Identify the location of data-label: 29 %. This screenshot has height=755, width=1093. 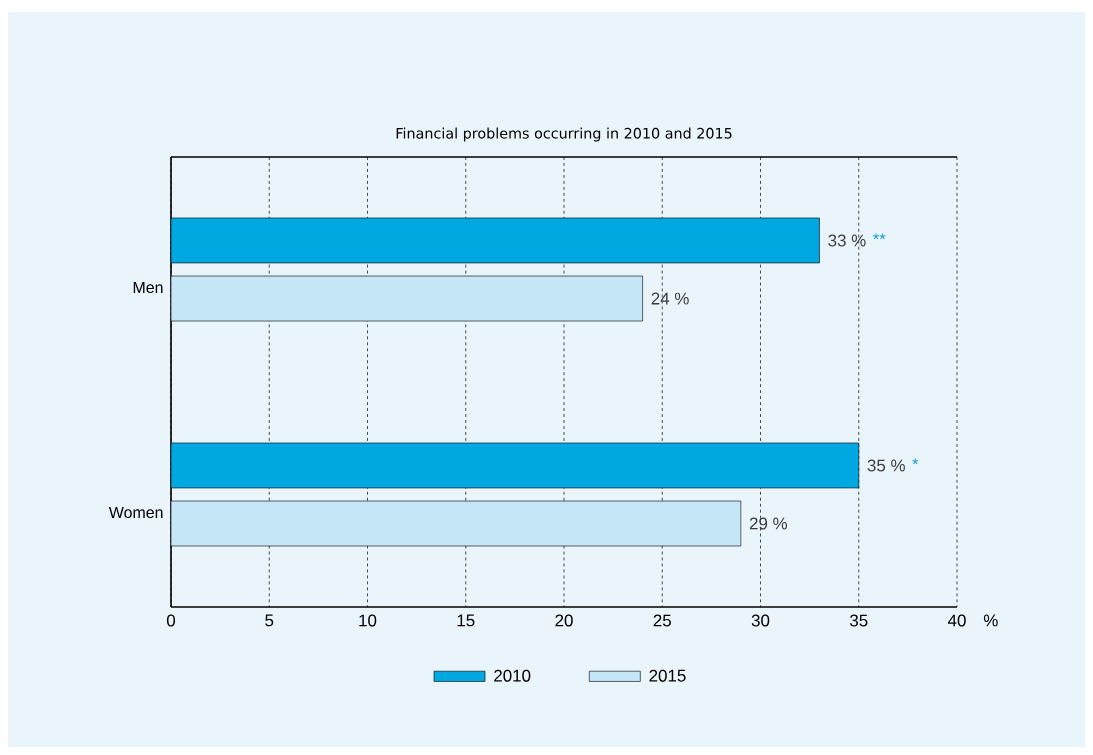
(768, 523).